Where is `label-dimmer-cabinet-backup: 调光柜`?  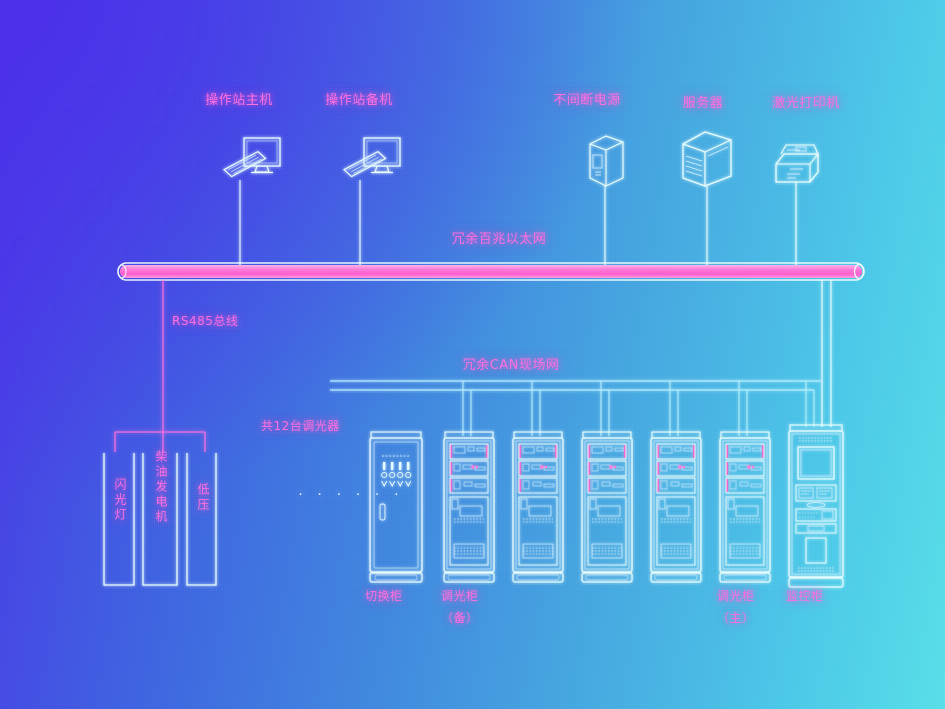
label-dimmer-cabinet-backup: 调光柜 is located at coordinates (460, 596).